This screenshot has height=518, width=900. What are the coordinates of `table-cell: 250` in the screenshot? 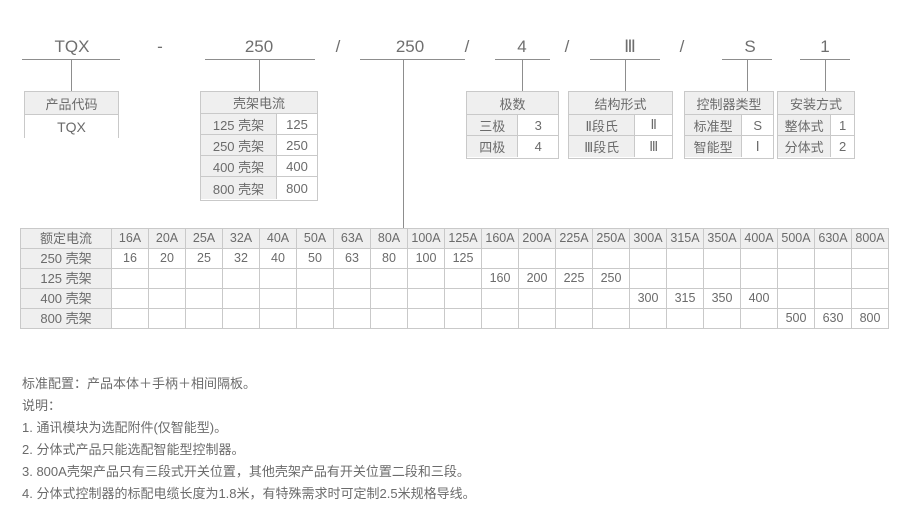 It's located at (611, 278).